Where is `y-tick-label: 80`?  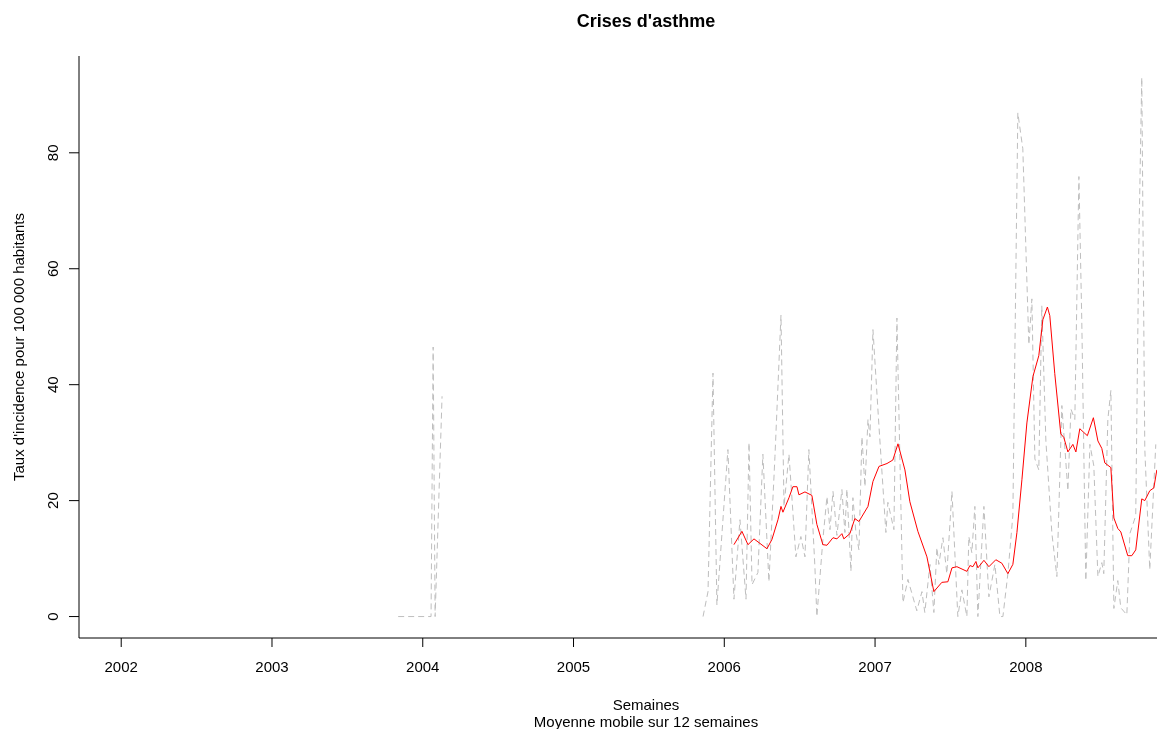
y-tick-label: 80 is located at coordinates (52, 153).